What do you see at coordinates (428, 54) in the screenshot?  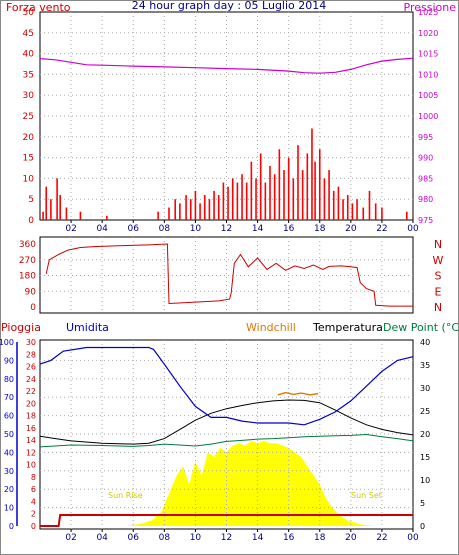 I see `pressure-tick-label: 1015` at bounding box center [428, 54].